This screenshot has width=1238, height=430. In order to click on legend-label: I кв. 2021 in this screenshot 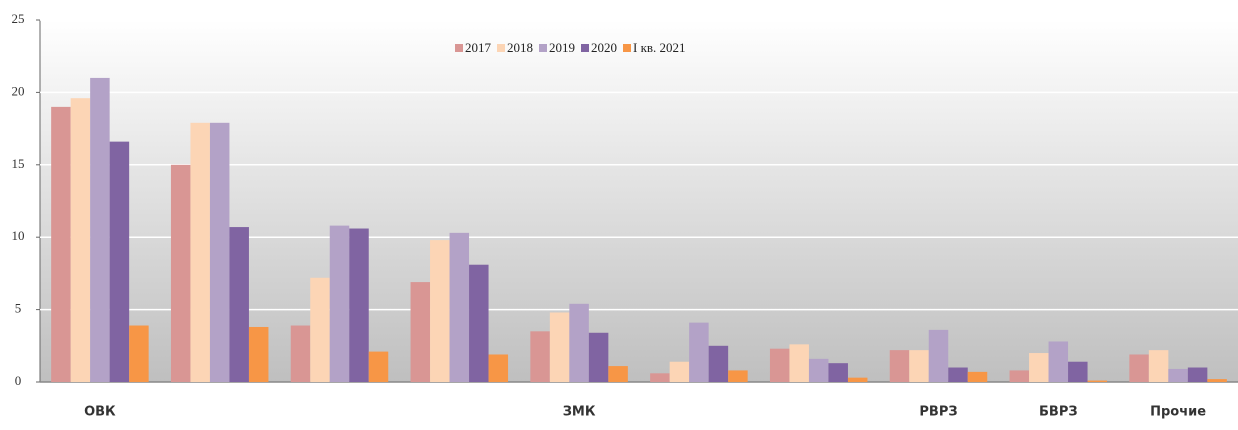, I will do `click(659, 47)`.